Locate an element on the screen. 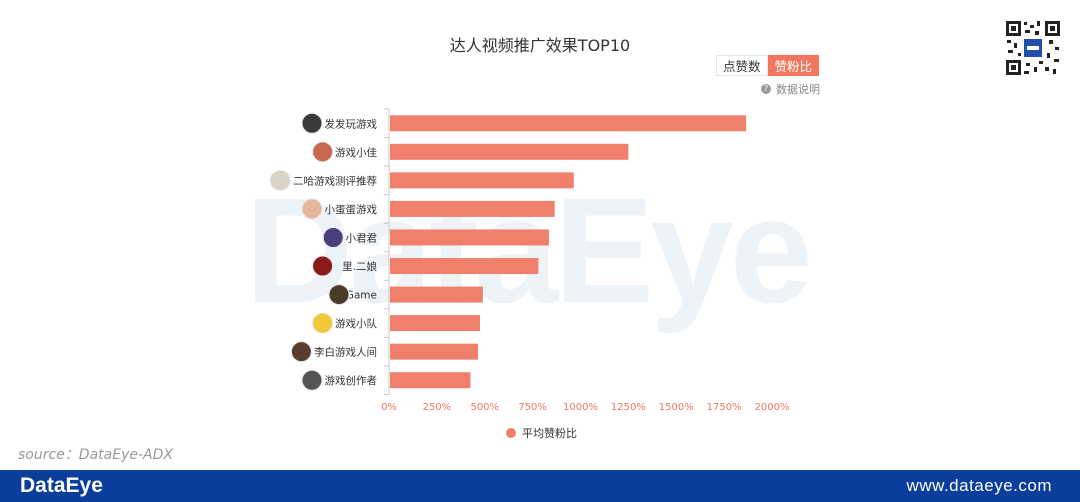  like-fan-ratio-toggle-button: 赞粉比 is located at coordinates (793, 65).